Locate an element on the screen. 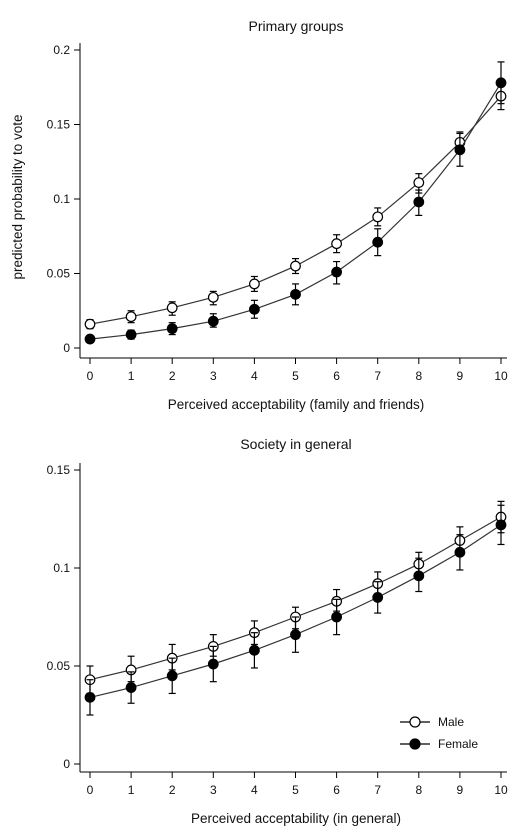 This screenshot has width=509, height=828. x-axis-label: Perceived acceptability (in general) is located at coordinates (296, 818).